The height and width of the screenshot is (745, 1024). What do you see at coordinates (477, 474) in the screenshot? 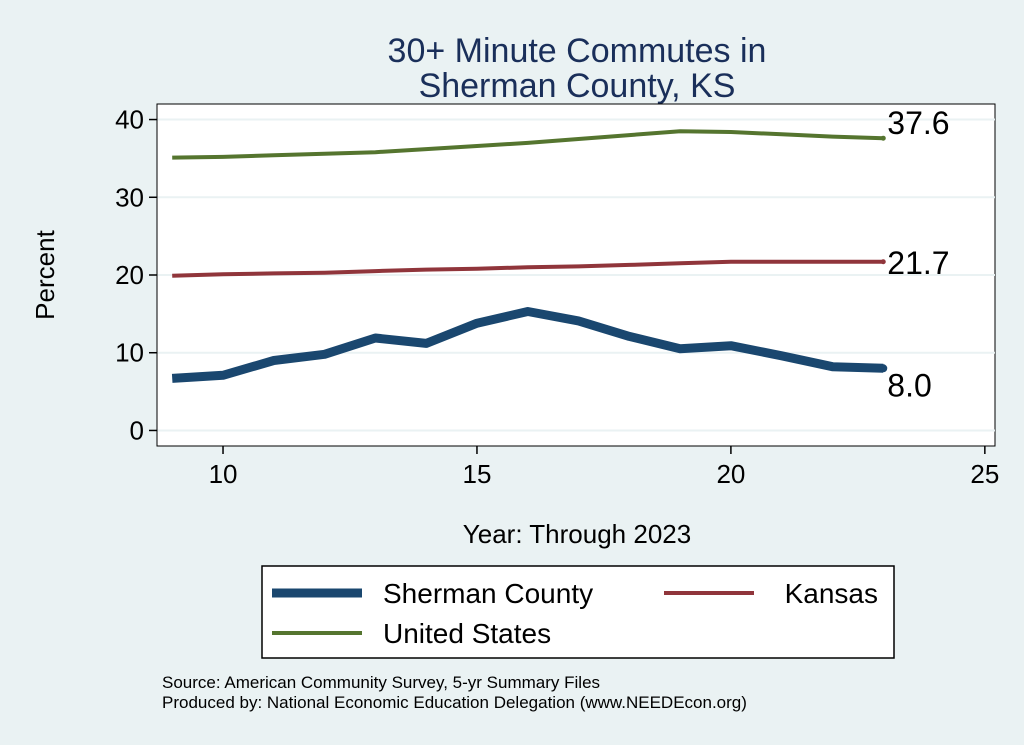
I see `x-tick-label: 15` at bounding box center [477, 474].